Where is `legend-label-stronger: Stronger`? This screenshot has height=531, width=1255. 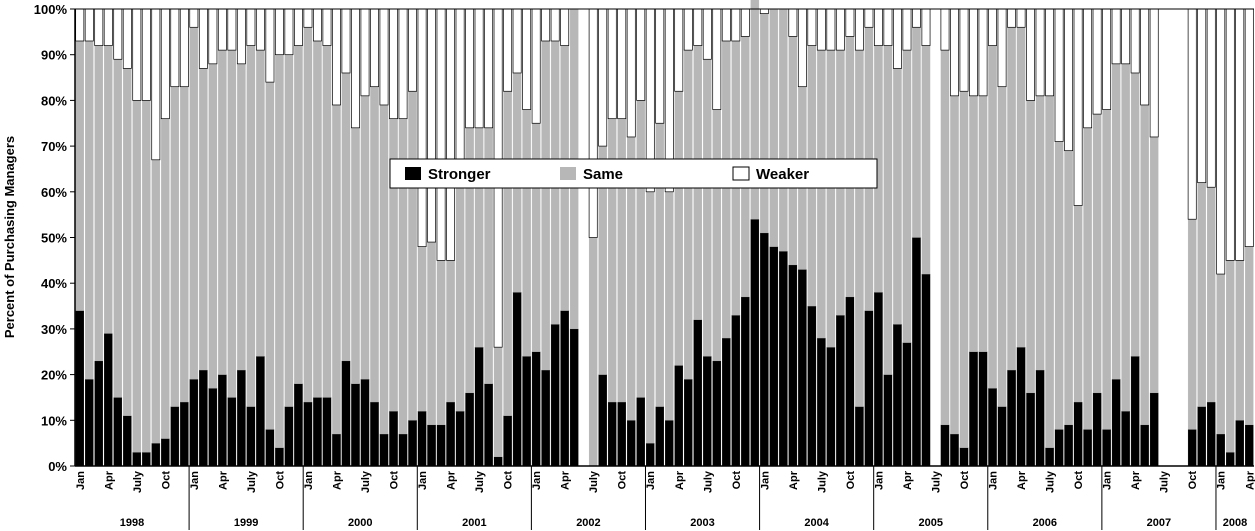
legend-label-stronger: Stronger is located at coordinates (459, 174).